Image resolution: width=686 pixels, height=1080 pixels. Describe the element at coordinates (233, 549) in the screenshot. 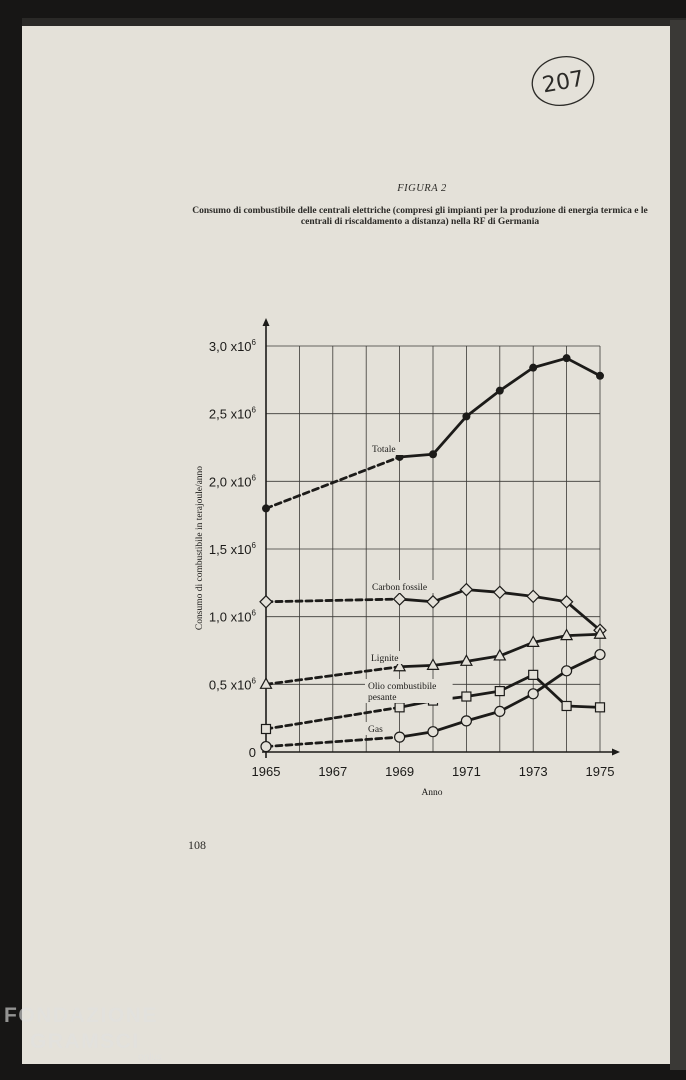

I see `y-tick-label: 1,5 x10⁶` at that location.